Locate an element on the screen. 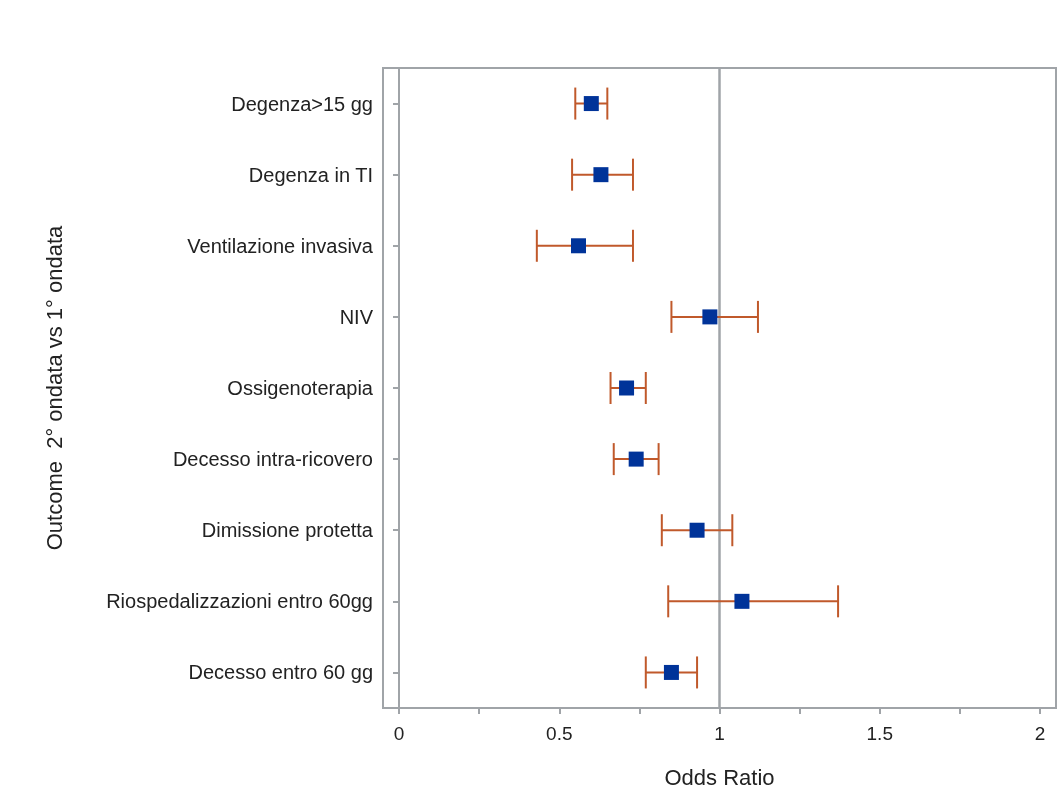  y-tick-label: Riospedalizzazioni entro 60gg is located at coordinates (239, 601).